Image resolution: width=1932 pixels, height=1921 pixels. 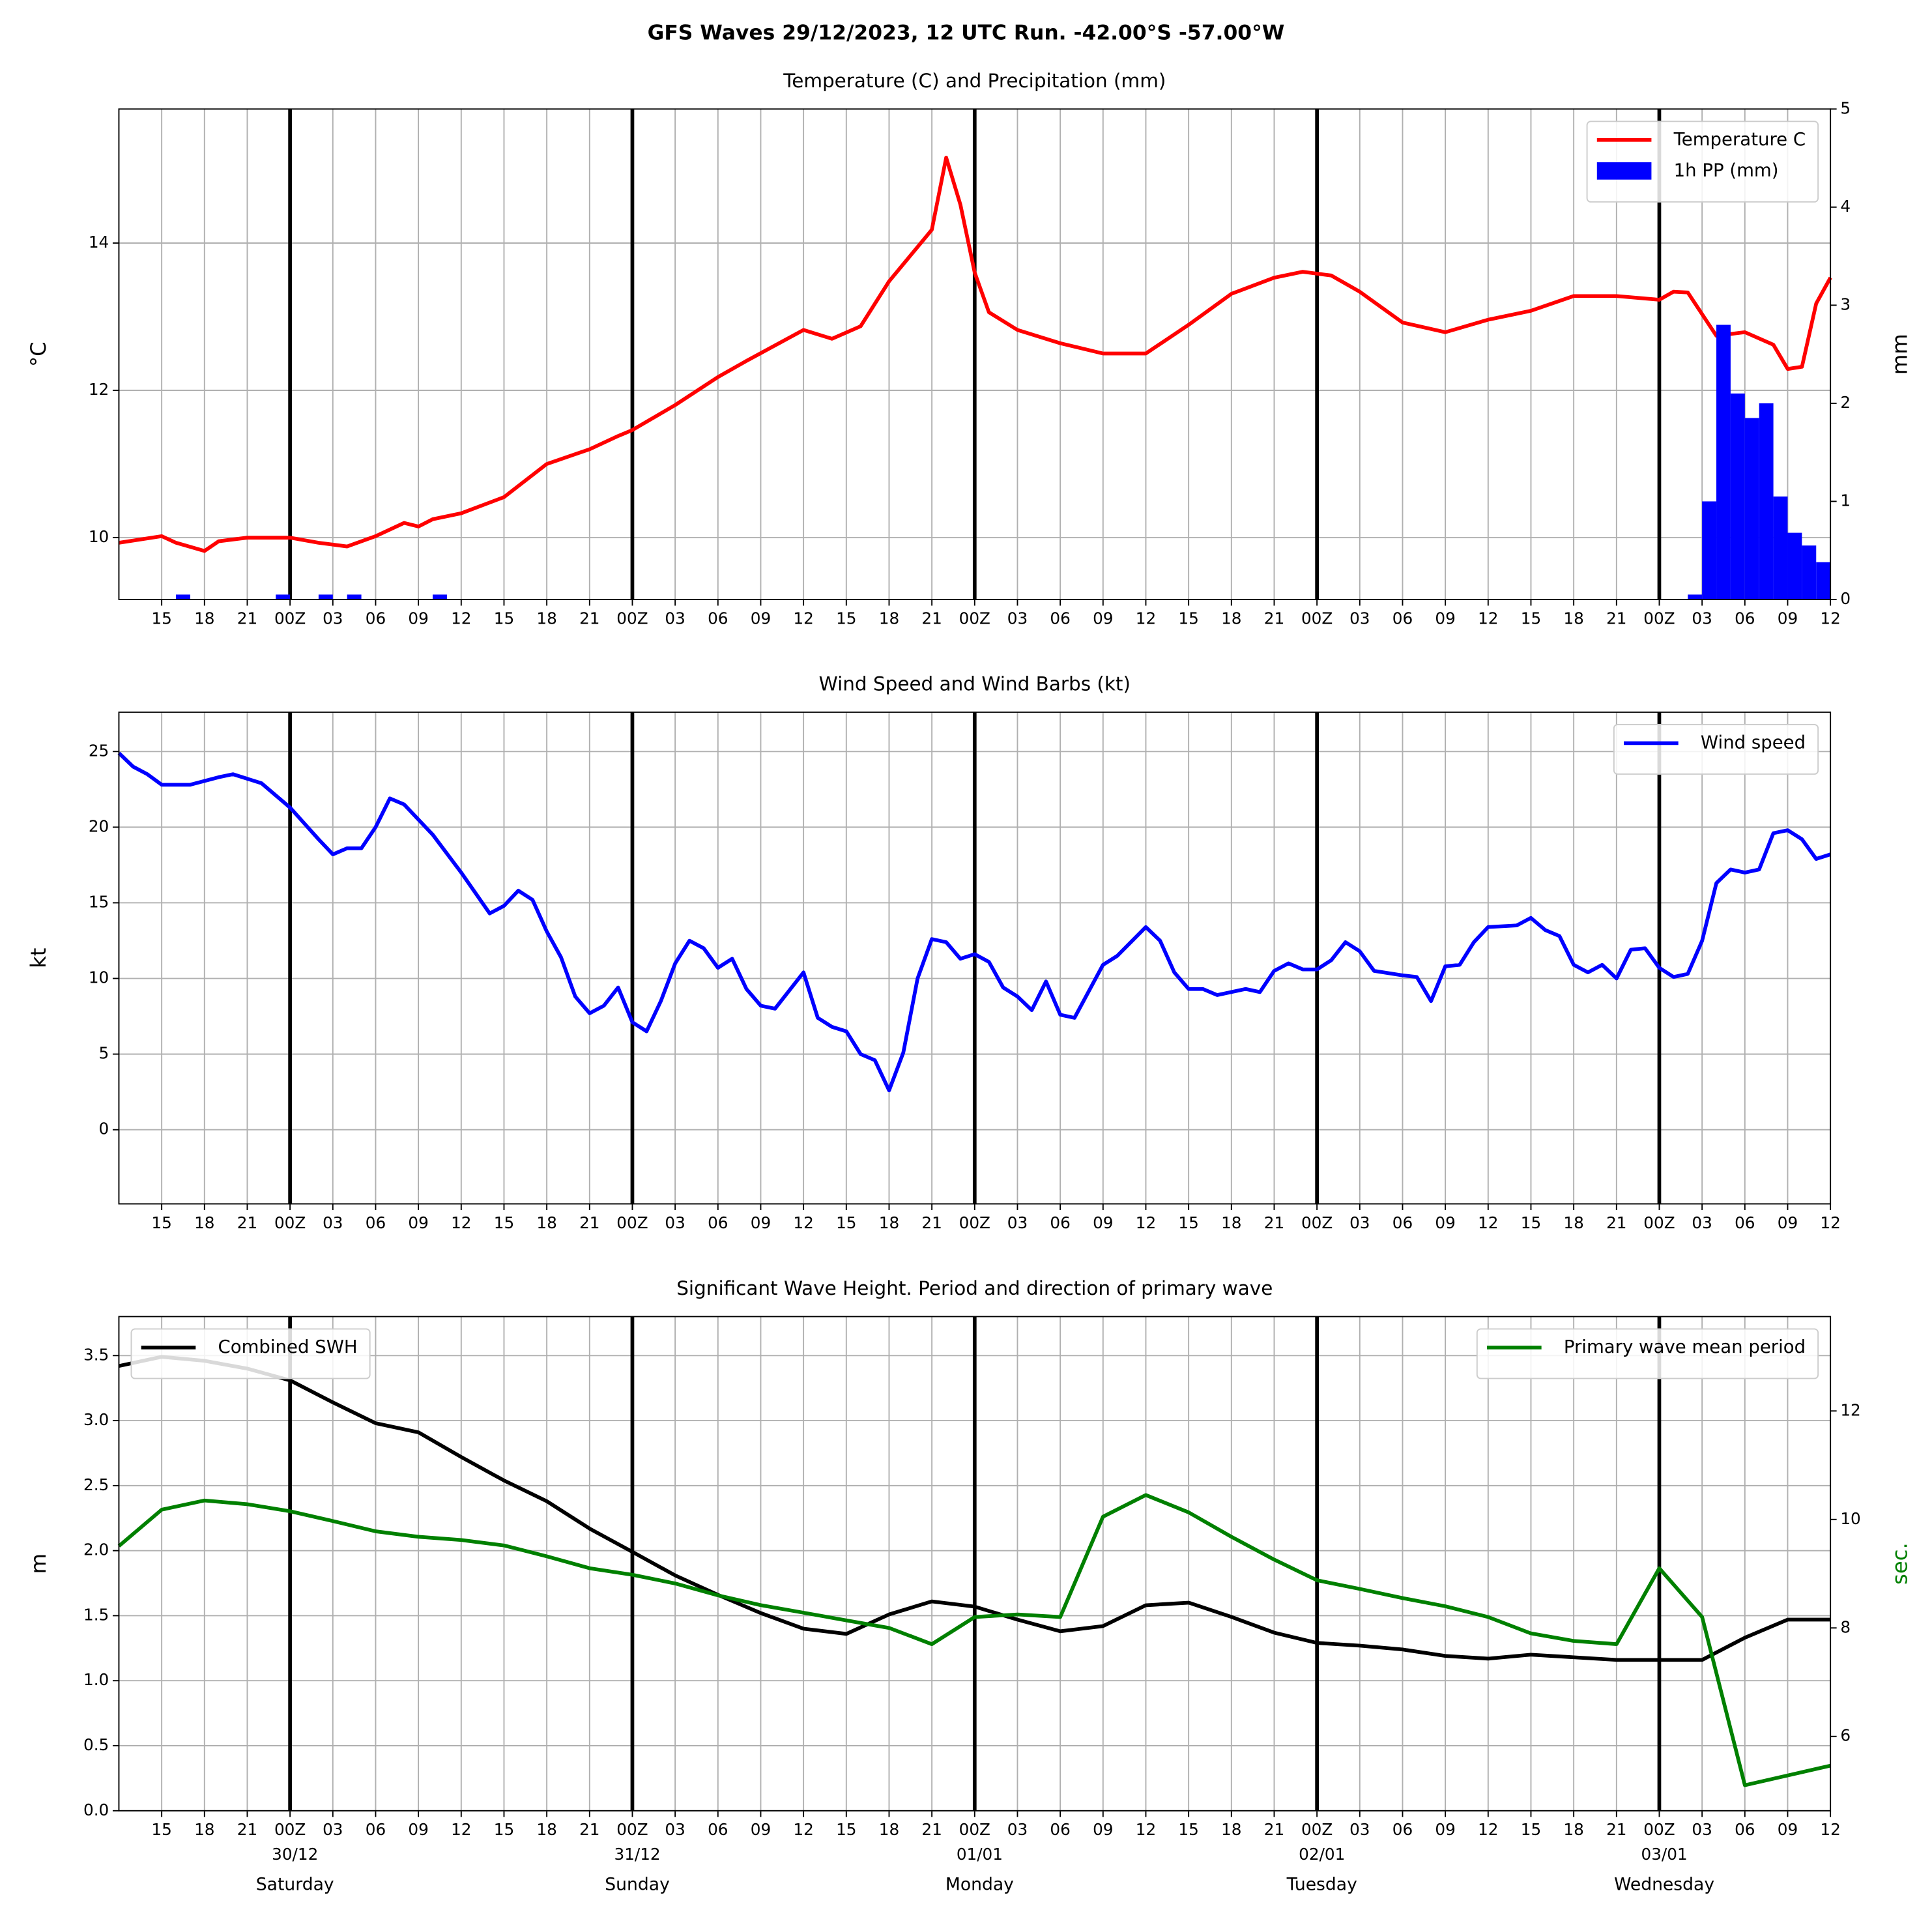 What do you see at coordinates (96, 1419) in the screenshot?
I see `y-tick-label: 3.0` at bounding box center [96, 1419].